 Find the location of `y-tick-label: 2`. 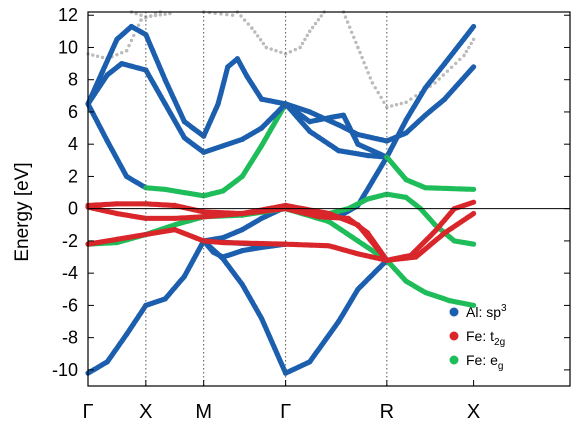

y-tick-label: 2 is located at coordinates (73, 176).